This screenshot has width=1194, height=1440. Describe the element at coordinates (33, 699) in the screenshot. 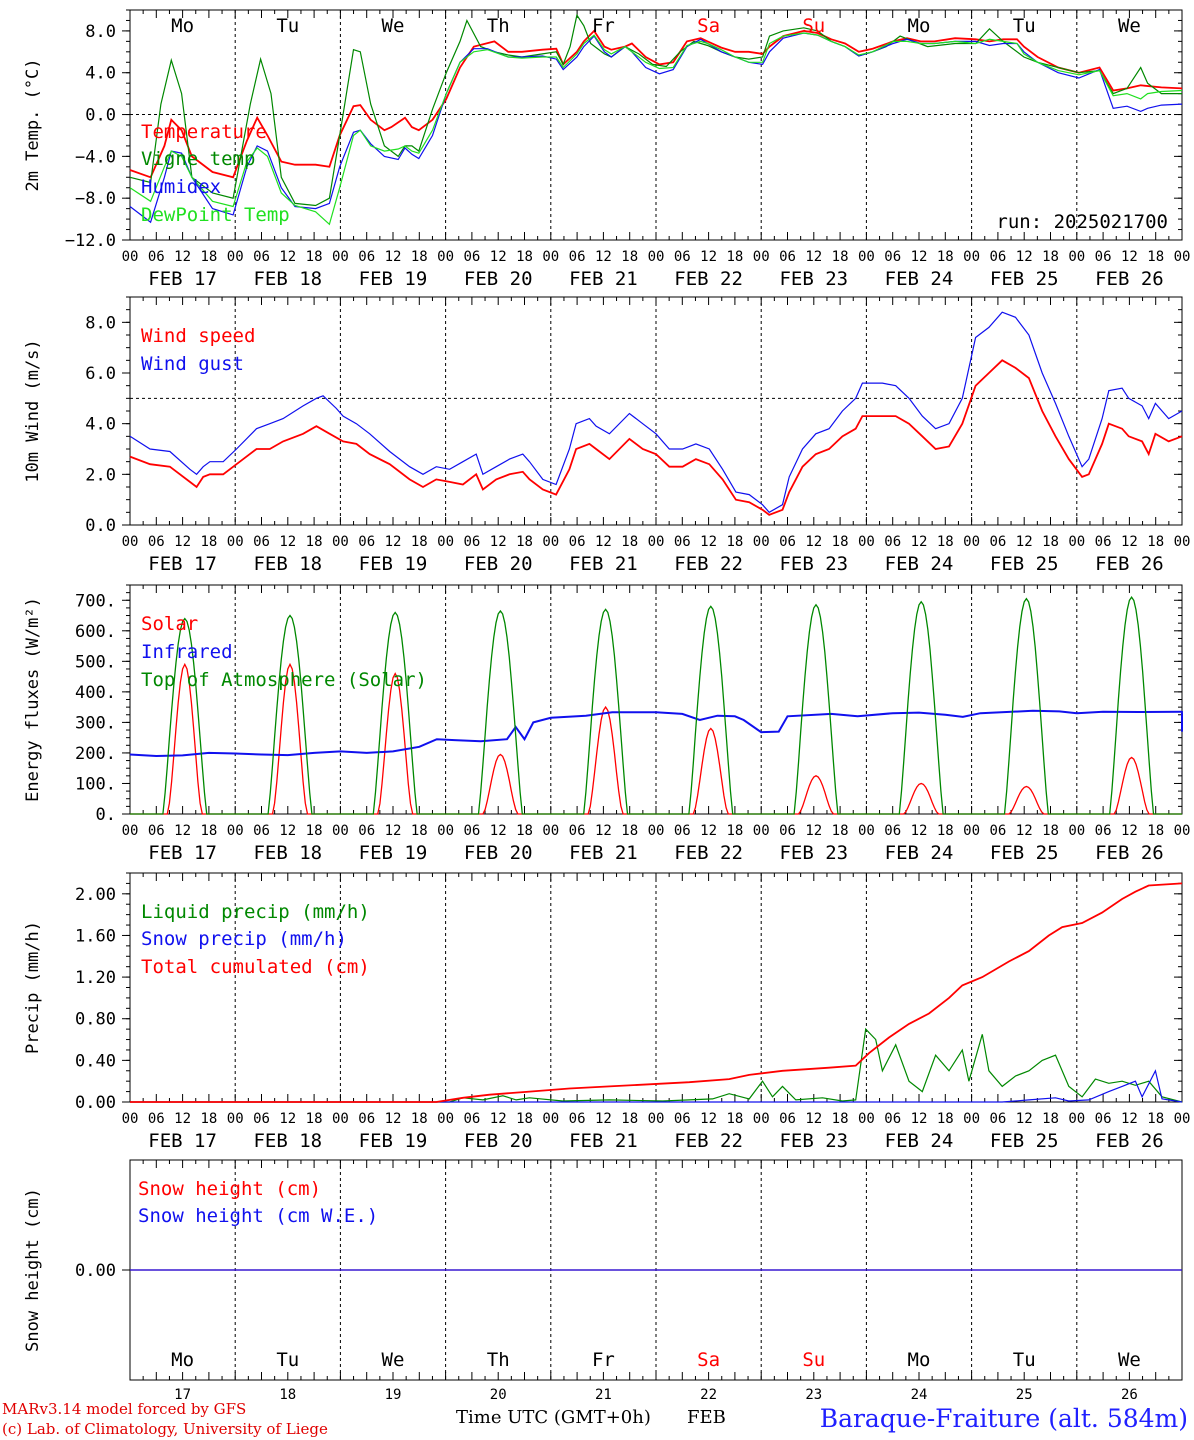

I see `y-axis-label: Energy fluxes (W/m²)` at that location.